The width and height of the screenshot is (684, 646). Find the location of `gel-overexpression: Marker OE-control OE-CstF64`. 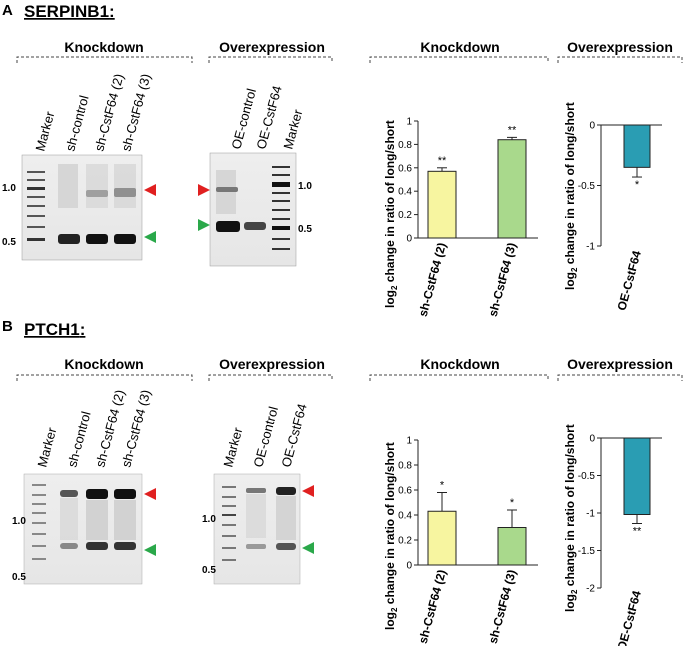

gel-overexpression: Marker OE-control OE-CstF64 is located at coordinates (258, 493).